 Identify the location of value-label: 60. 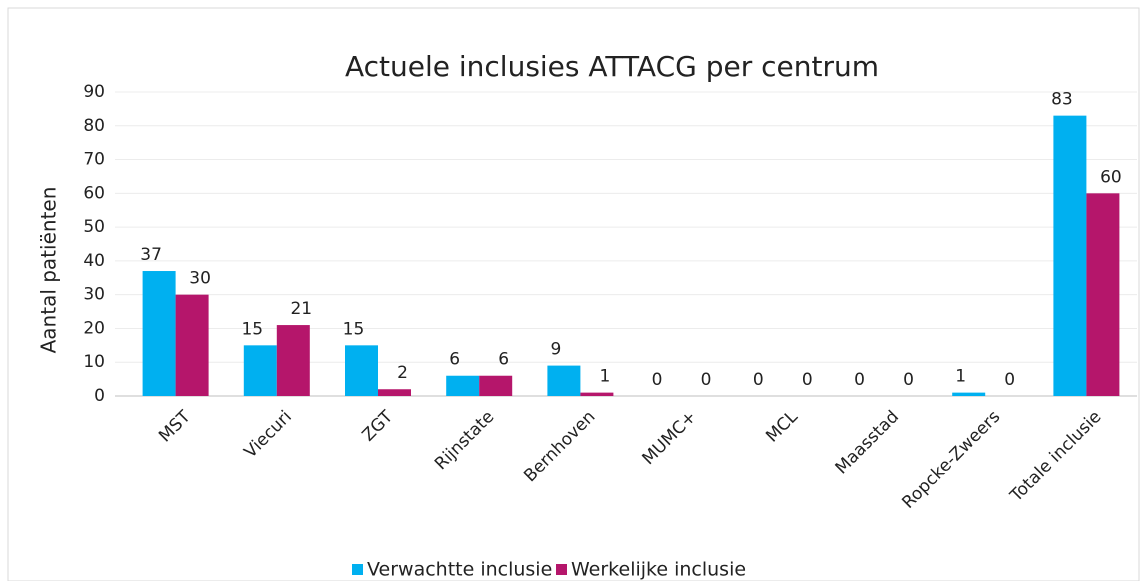
(1111, 177).